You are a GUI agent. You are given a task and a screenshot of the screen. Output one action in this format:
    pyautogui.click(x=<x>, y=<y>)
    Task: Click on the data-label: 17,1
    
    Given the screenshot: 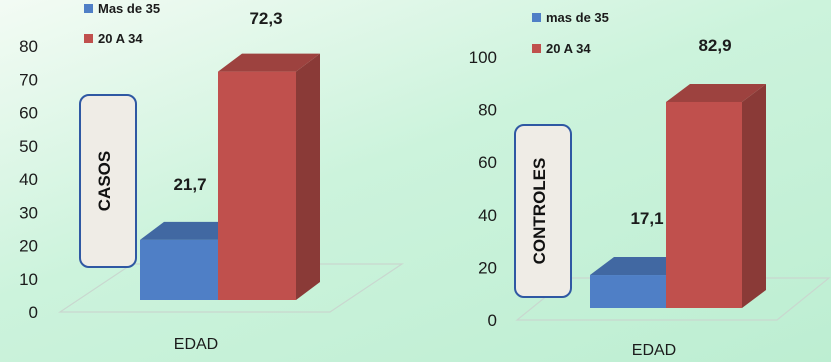 What is the action you would take?
    pyautogui.click(x=646, y=218)
    